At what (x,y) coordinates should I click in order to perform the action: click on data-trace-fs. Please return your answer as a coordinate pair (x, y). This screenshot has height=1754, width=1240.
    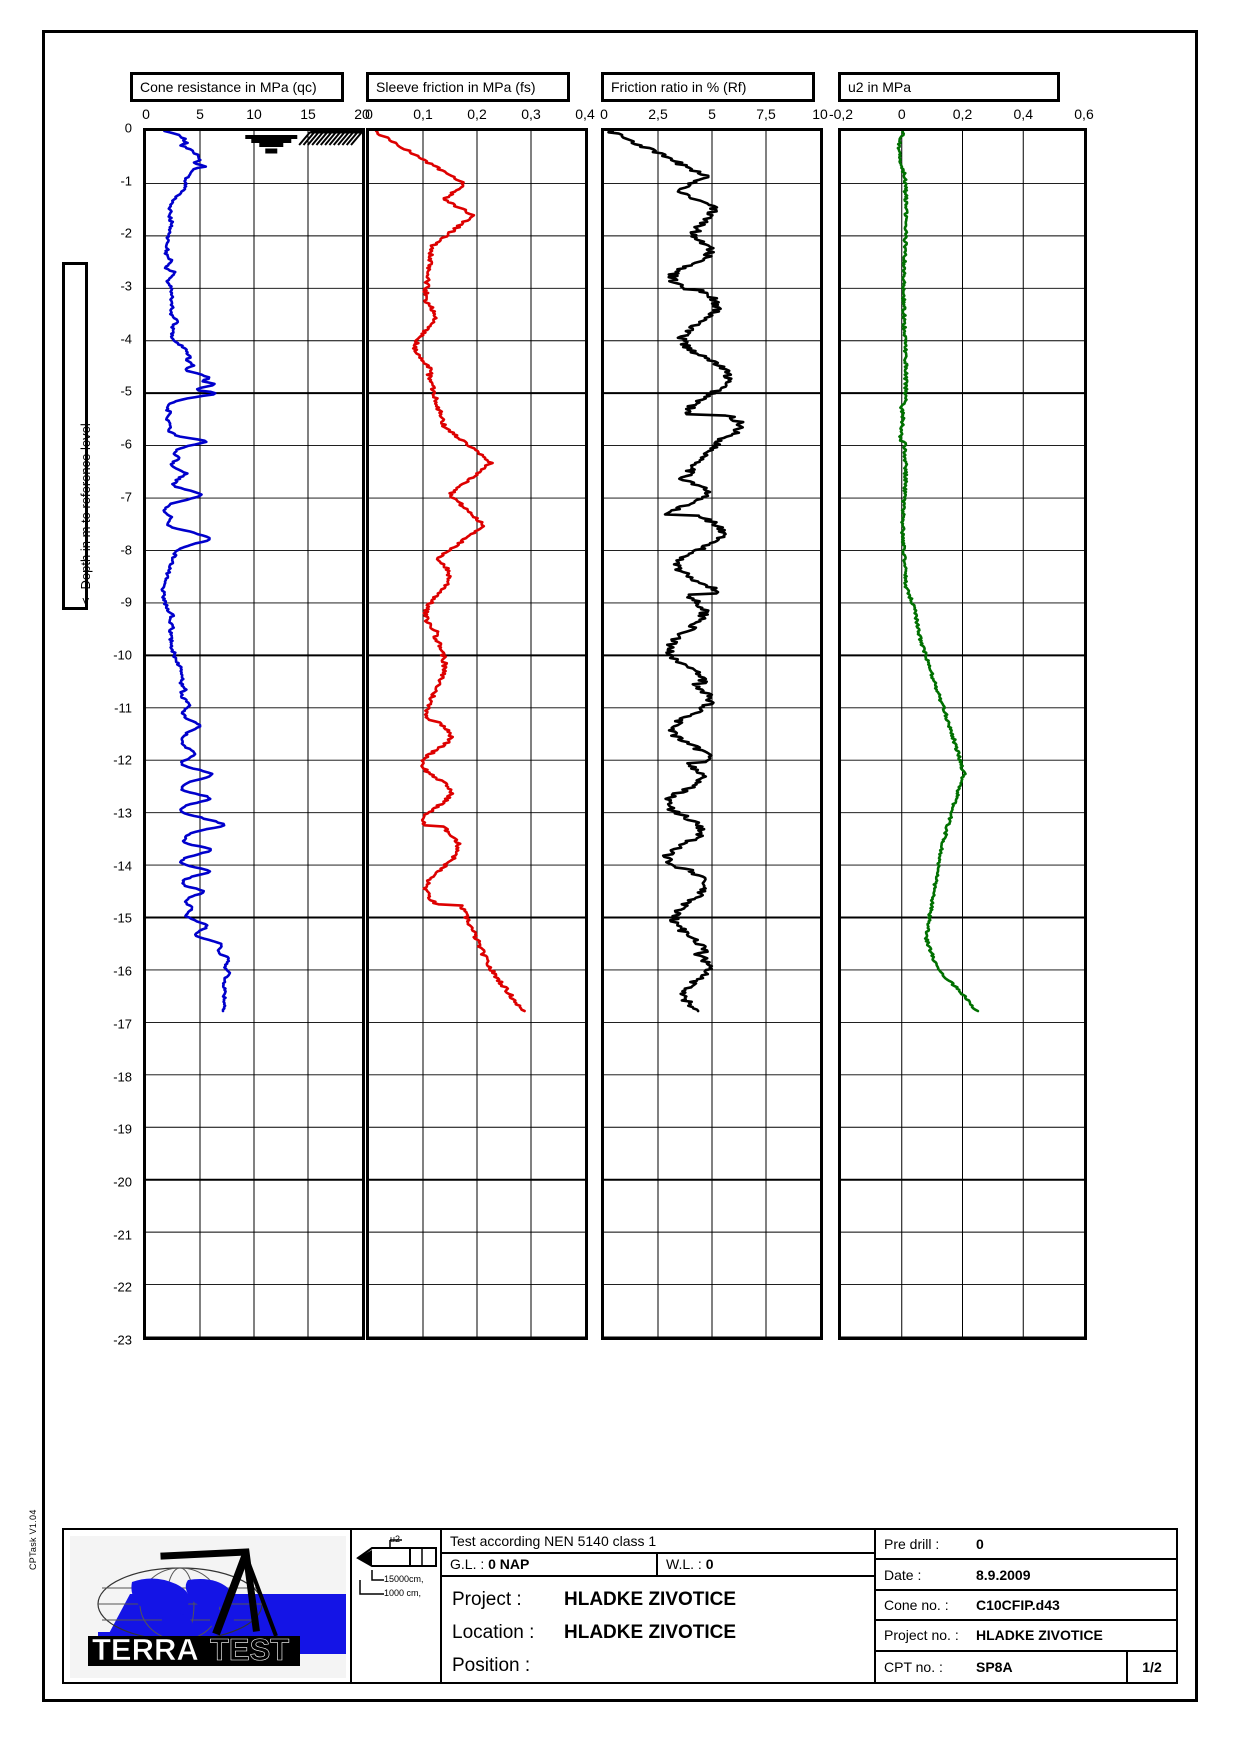
    Looking at the image, I should click on (450, 572).